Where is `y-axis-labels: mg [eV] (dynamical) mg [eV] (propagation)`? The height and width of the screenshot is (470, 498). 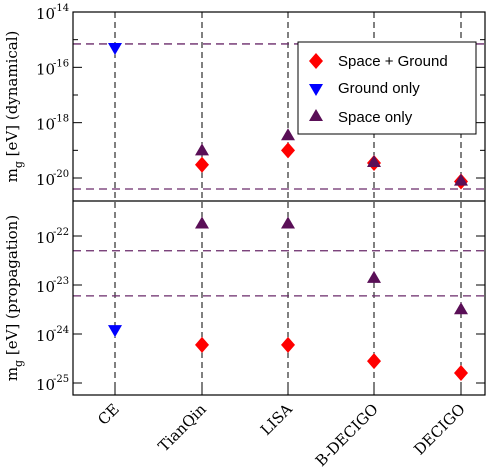 y-axis-labels: mg [eV] (dynamical) mg [eV] (propagation) is located at coordinates (14, 206).